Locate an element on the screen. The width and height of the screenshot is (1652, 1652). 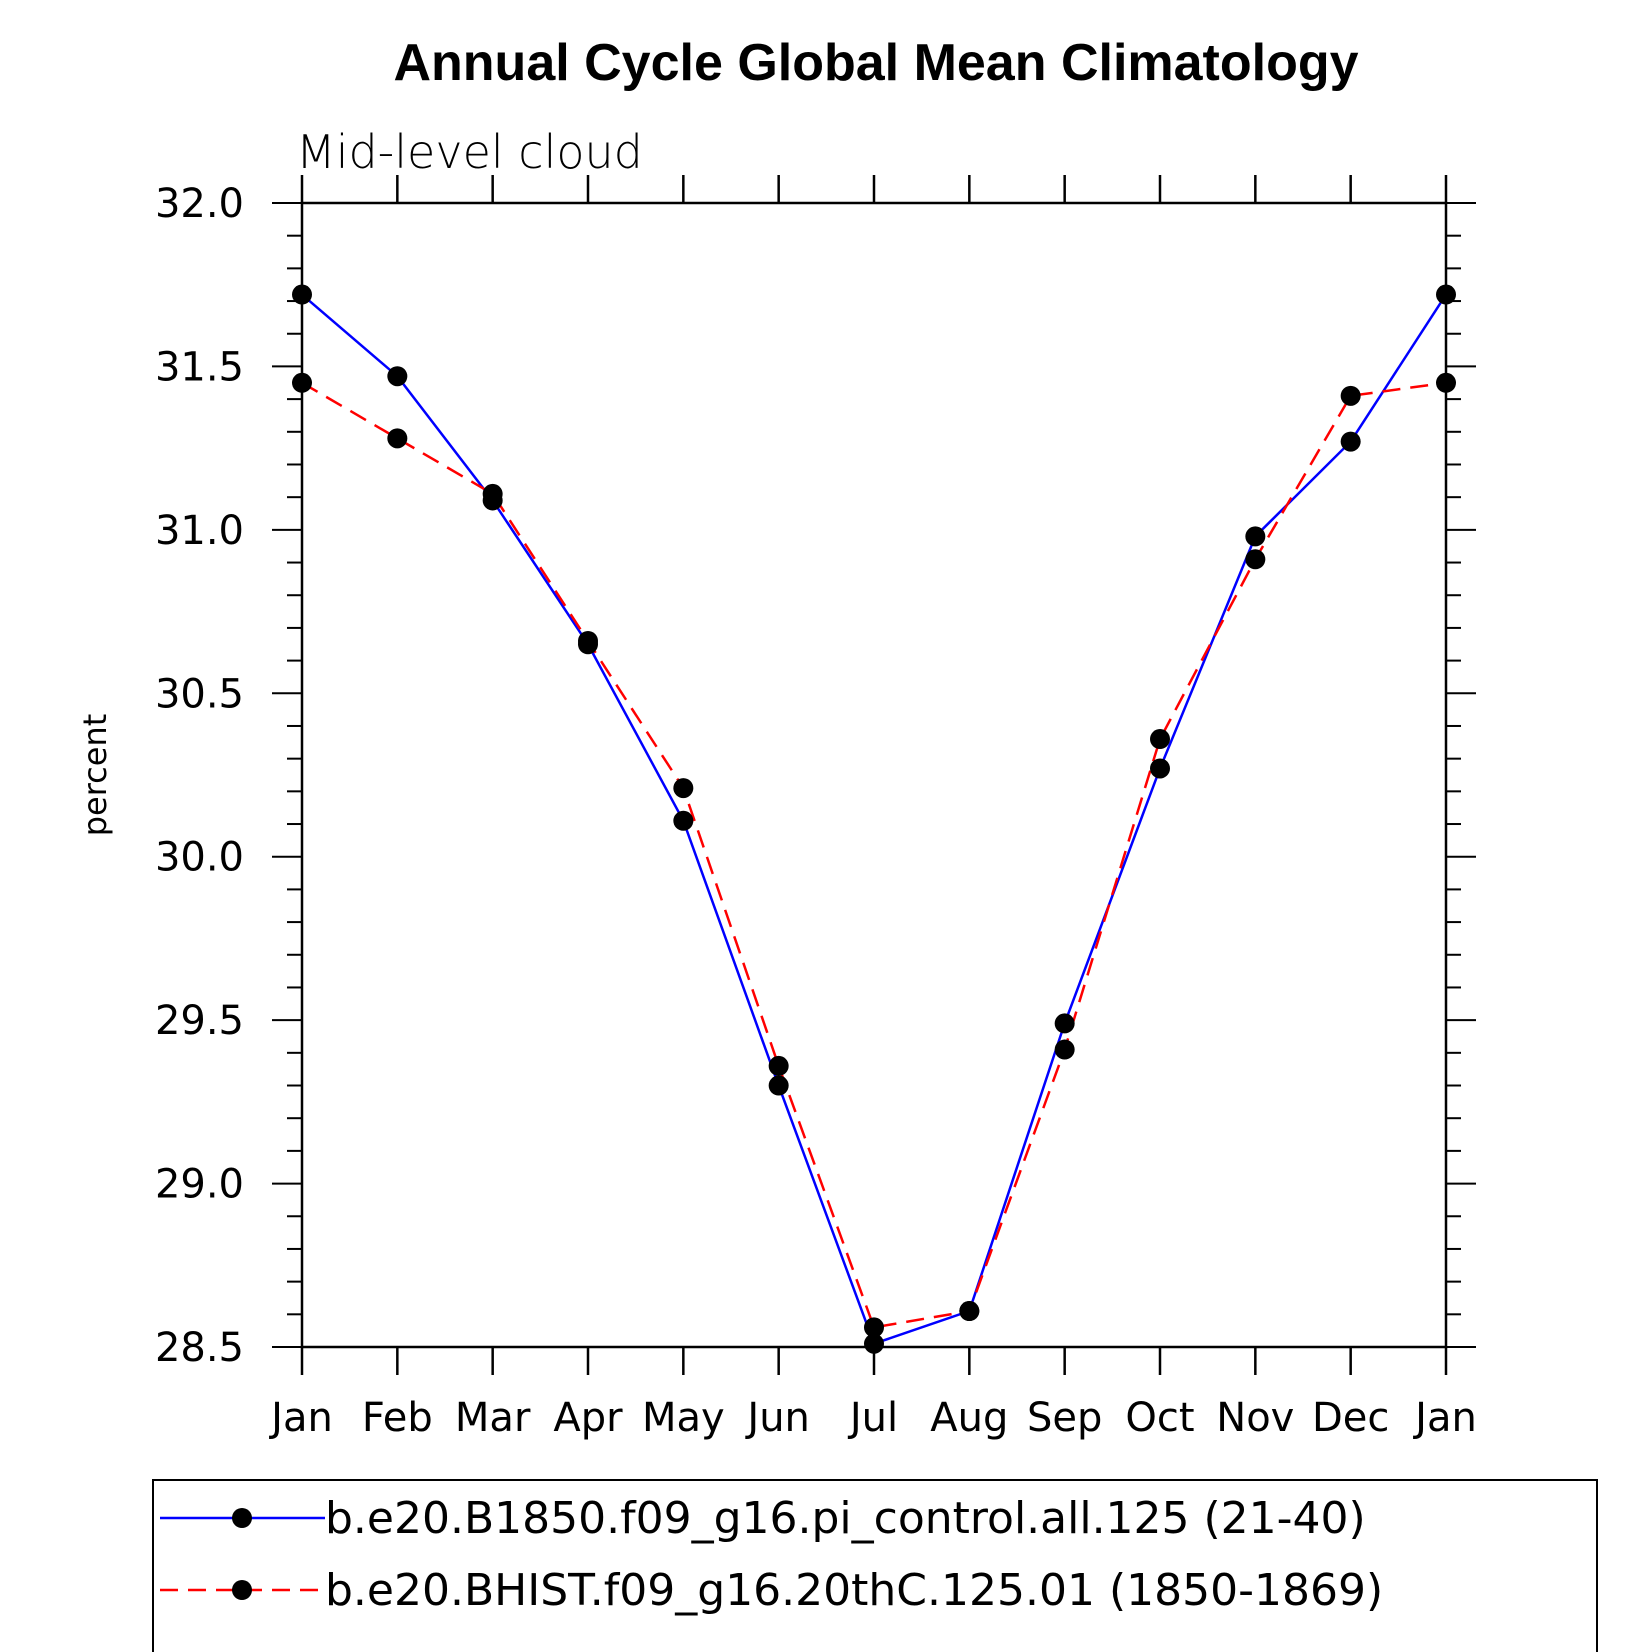
y-tick-label: 29.0 is located at coordinates (199, 1185).